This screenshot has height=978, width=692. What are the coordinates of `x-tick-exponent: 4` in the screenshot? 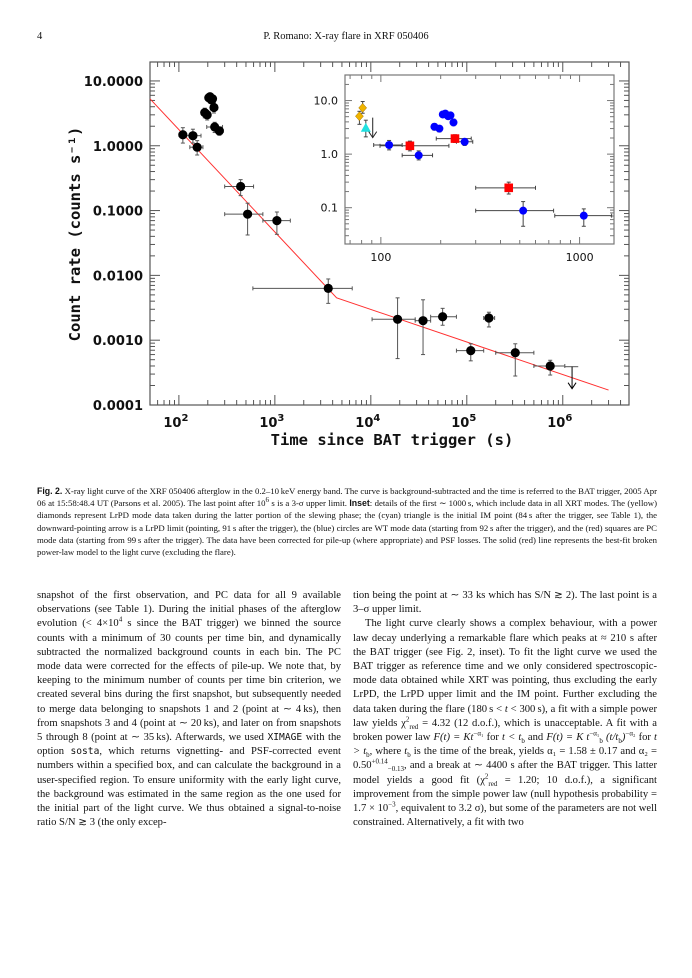 It's located at (376, 418).